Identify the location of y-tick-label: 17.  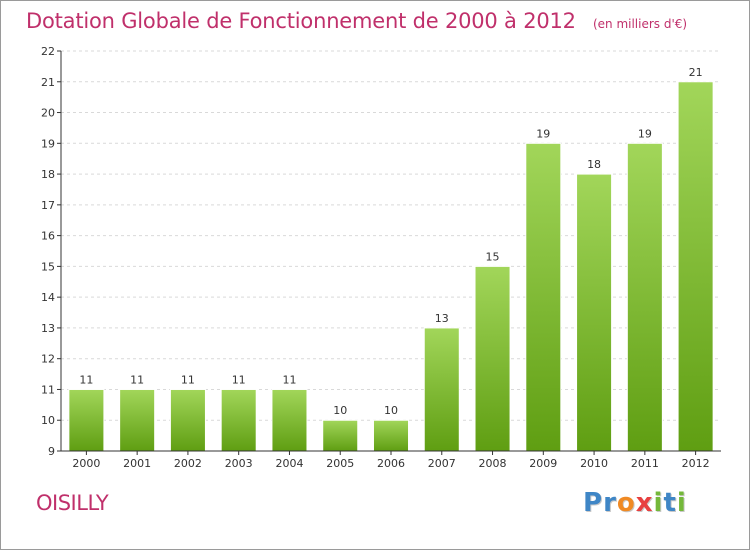
(48, 205).